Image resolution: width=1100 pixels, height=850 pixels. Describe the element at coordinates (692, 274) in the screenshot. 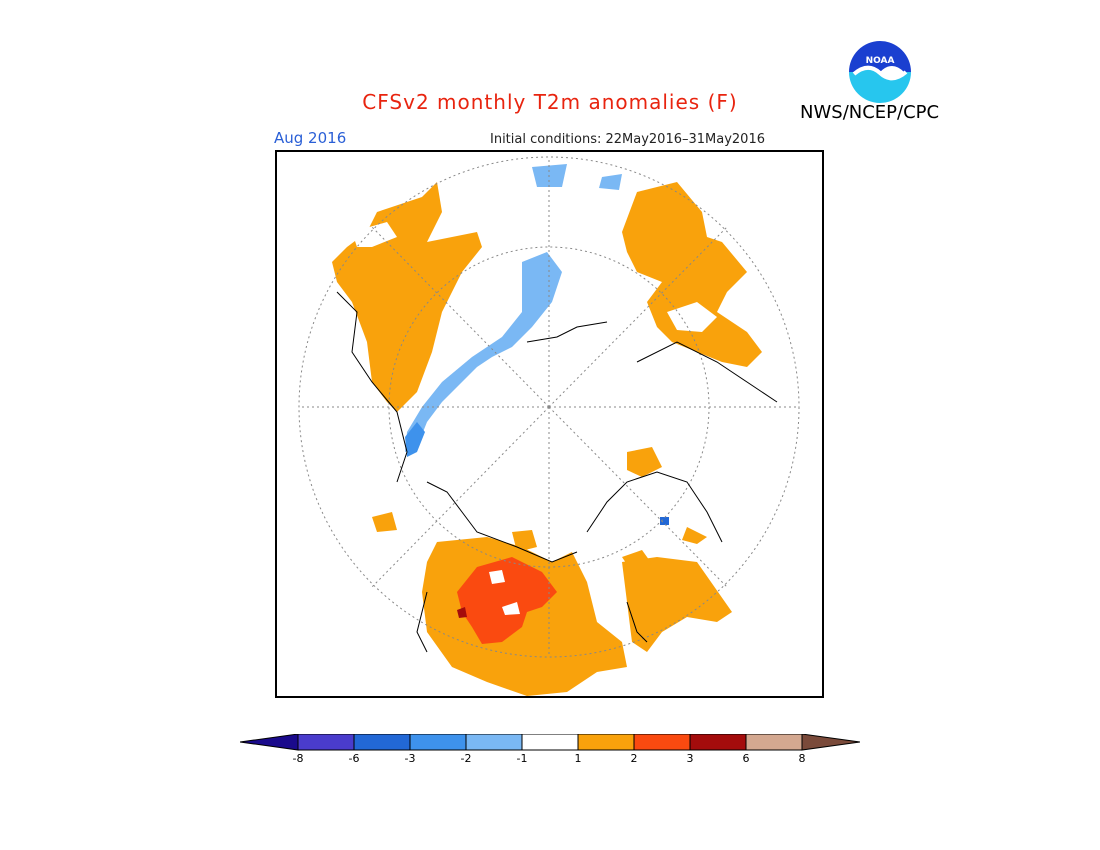

I see `anomaly-area-europe` at that location.